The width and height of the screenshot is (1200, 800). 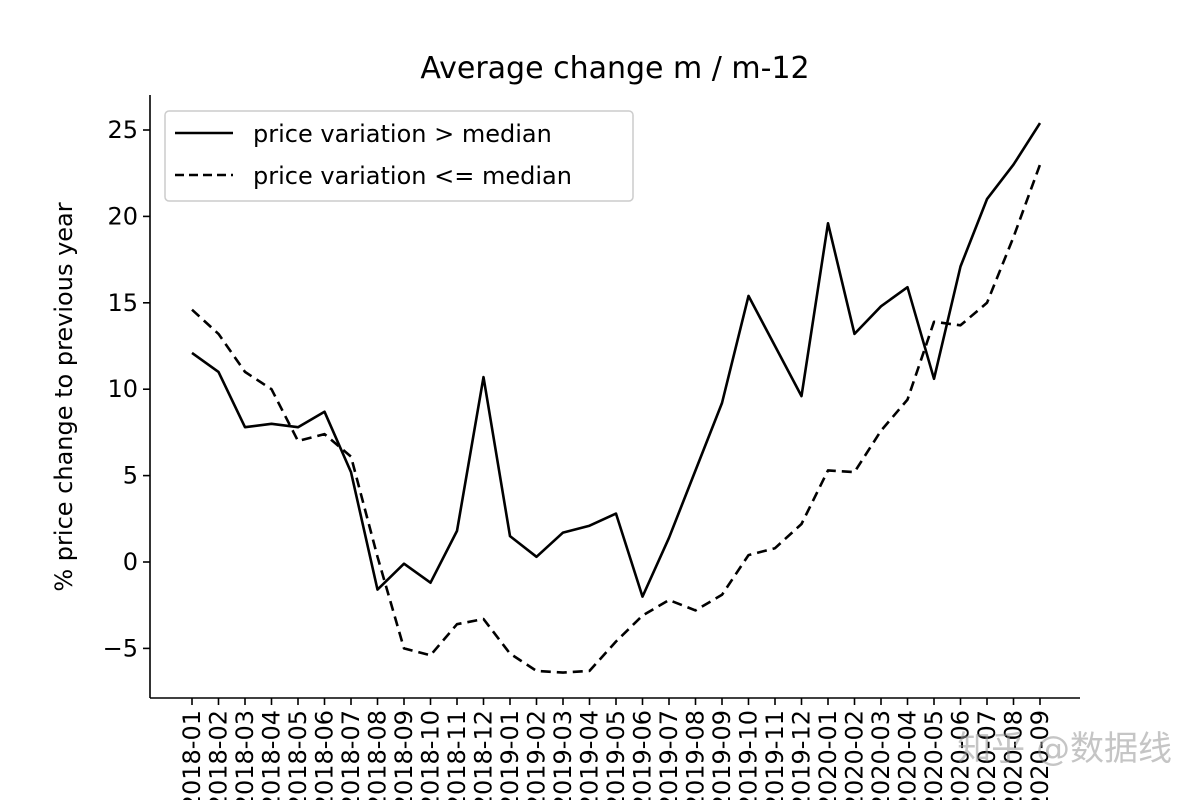 What do you see at coordinates (1040, 755) in the screenshot?
I see `x-tick-label: 2020-09` at bounding box center [1040, 755].